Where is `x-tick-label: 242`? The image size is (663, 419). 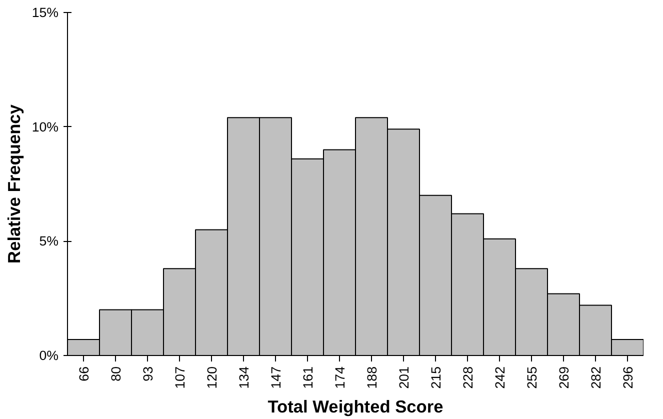
x-tick-label: 242 is located at coordinates (500, 377).